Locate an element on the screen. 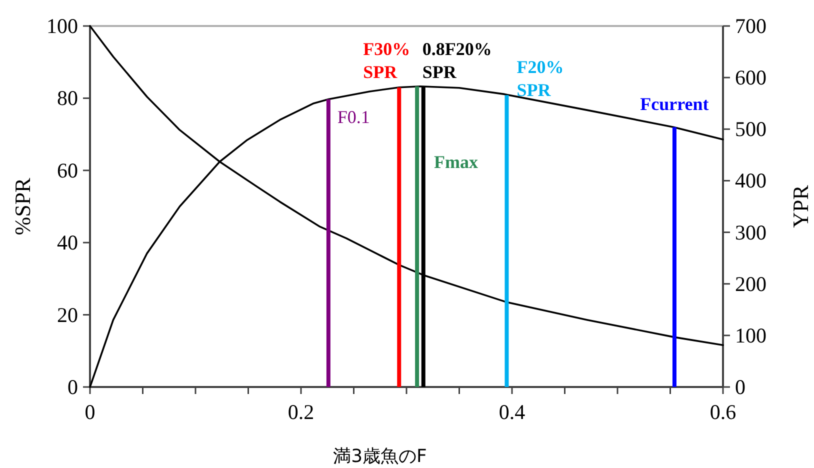  y2-tick-label: 100 is located at coordinates (750, 335).